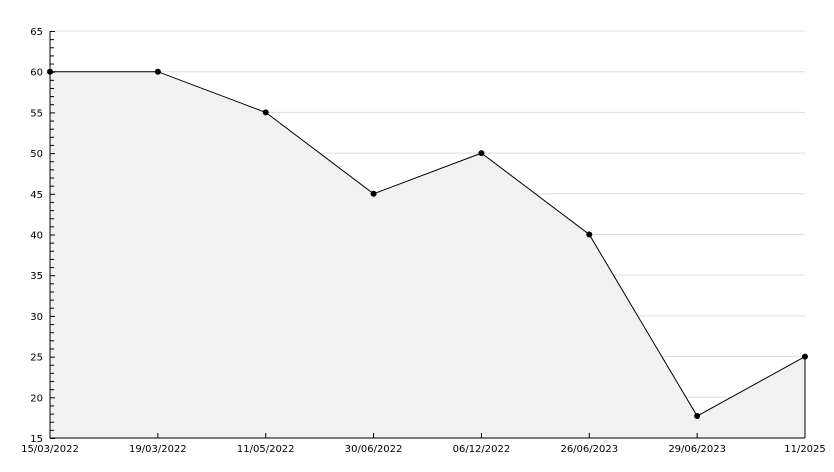  What do you see at coordinates (697, 449) in the screenshot?
I see `x-tick-label: 29/06/2023` at bounding box center [697, 449].